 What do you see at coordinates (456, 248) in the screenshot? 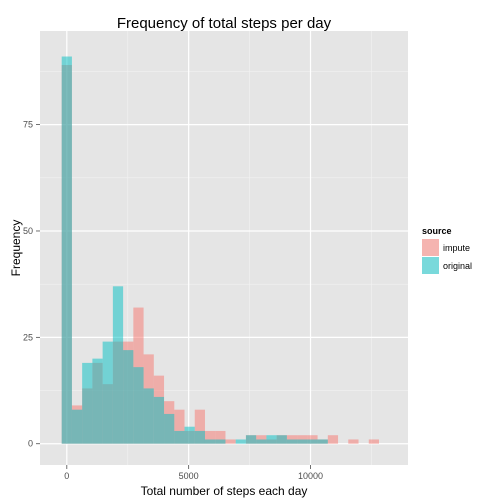
I see `legend-label-impute: impute` at bounding box center [456, 248].